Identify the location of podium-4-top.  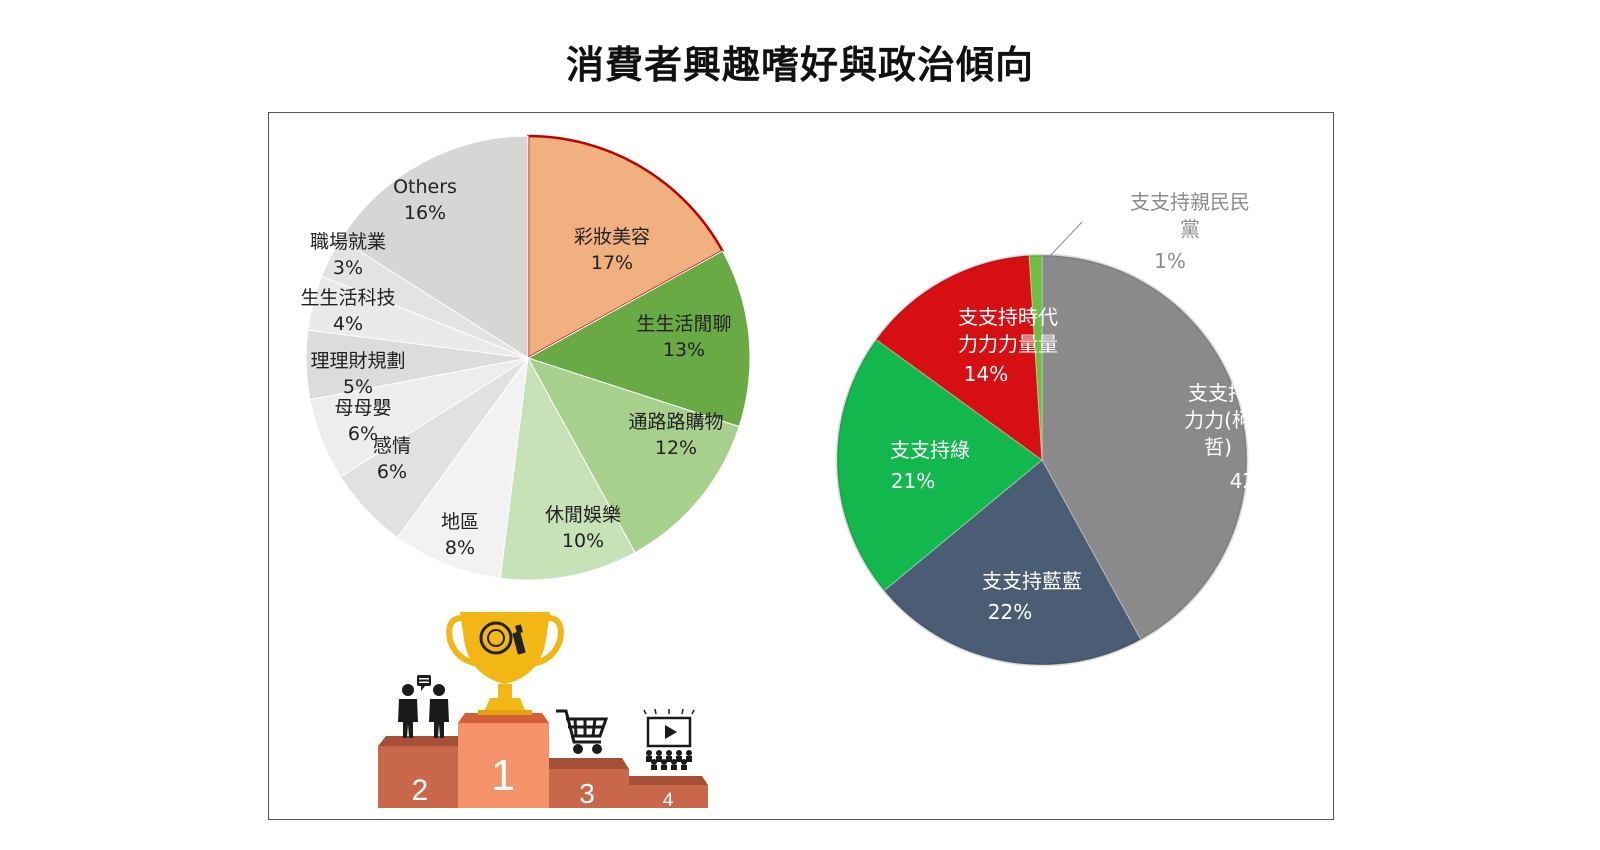
(668, 780).